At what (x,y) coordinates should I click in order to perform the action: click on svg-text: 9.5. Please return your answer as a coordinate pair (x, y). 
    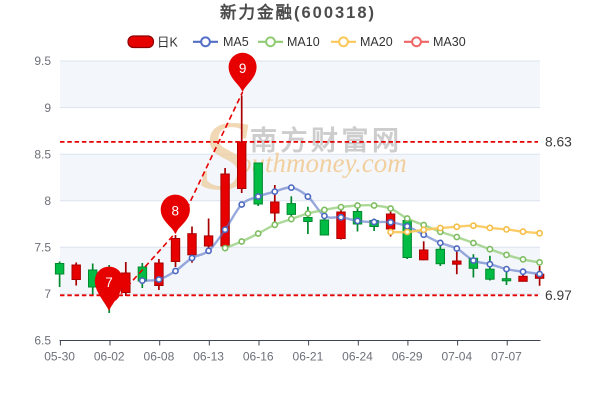
    Looking at the image, I should click on (42, 61).